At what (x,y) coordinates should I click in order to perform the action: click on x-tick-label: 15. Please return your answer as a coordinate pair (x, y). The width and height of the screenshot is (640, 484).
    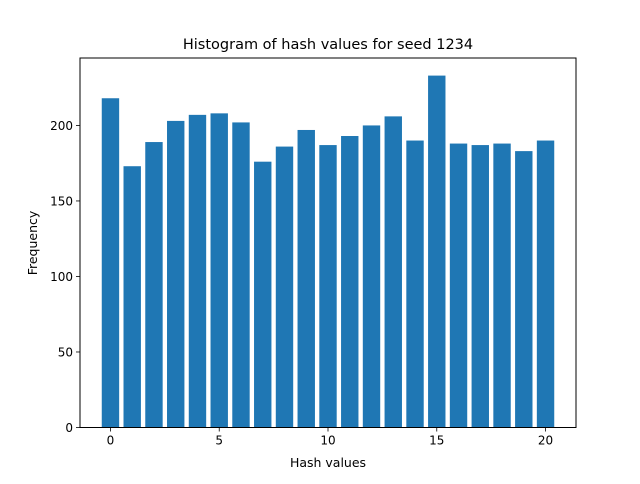
    Looking at the image, I should click on (436, 441).